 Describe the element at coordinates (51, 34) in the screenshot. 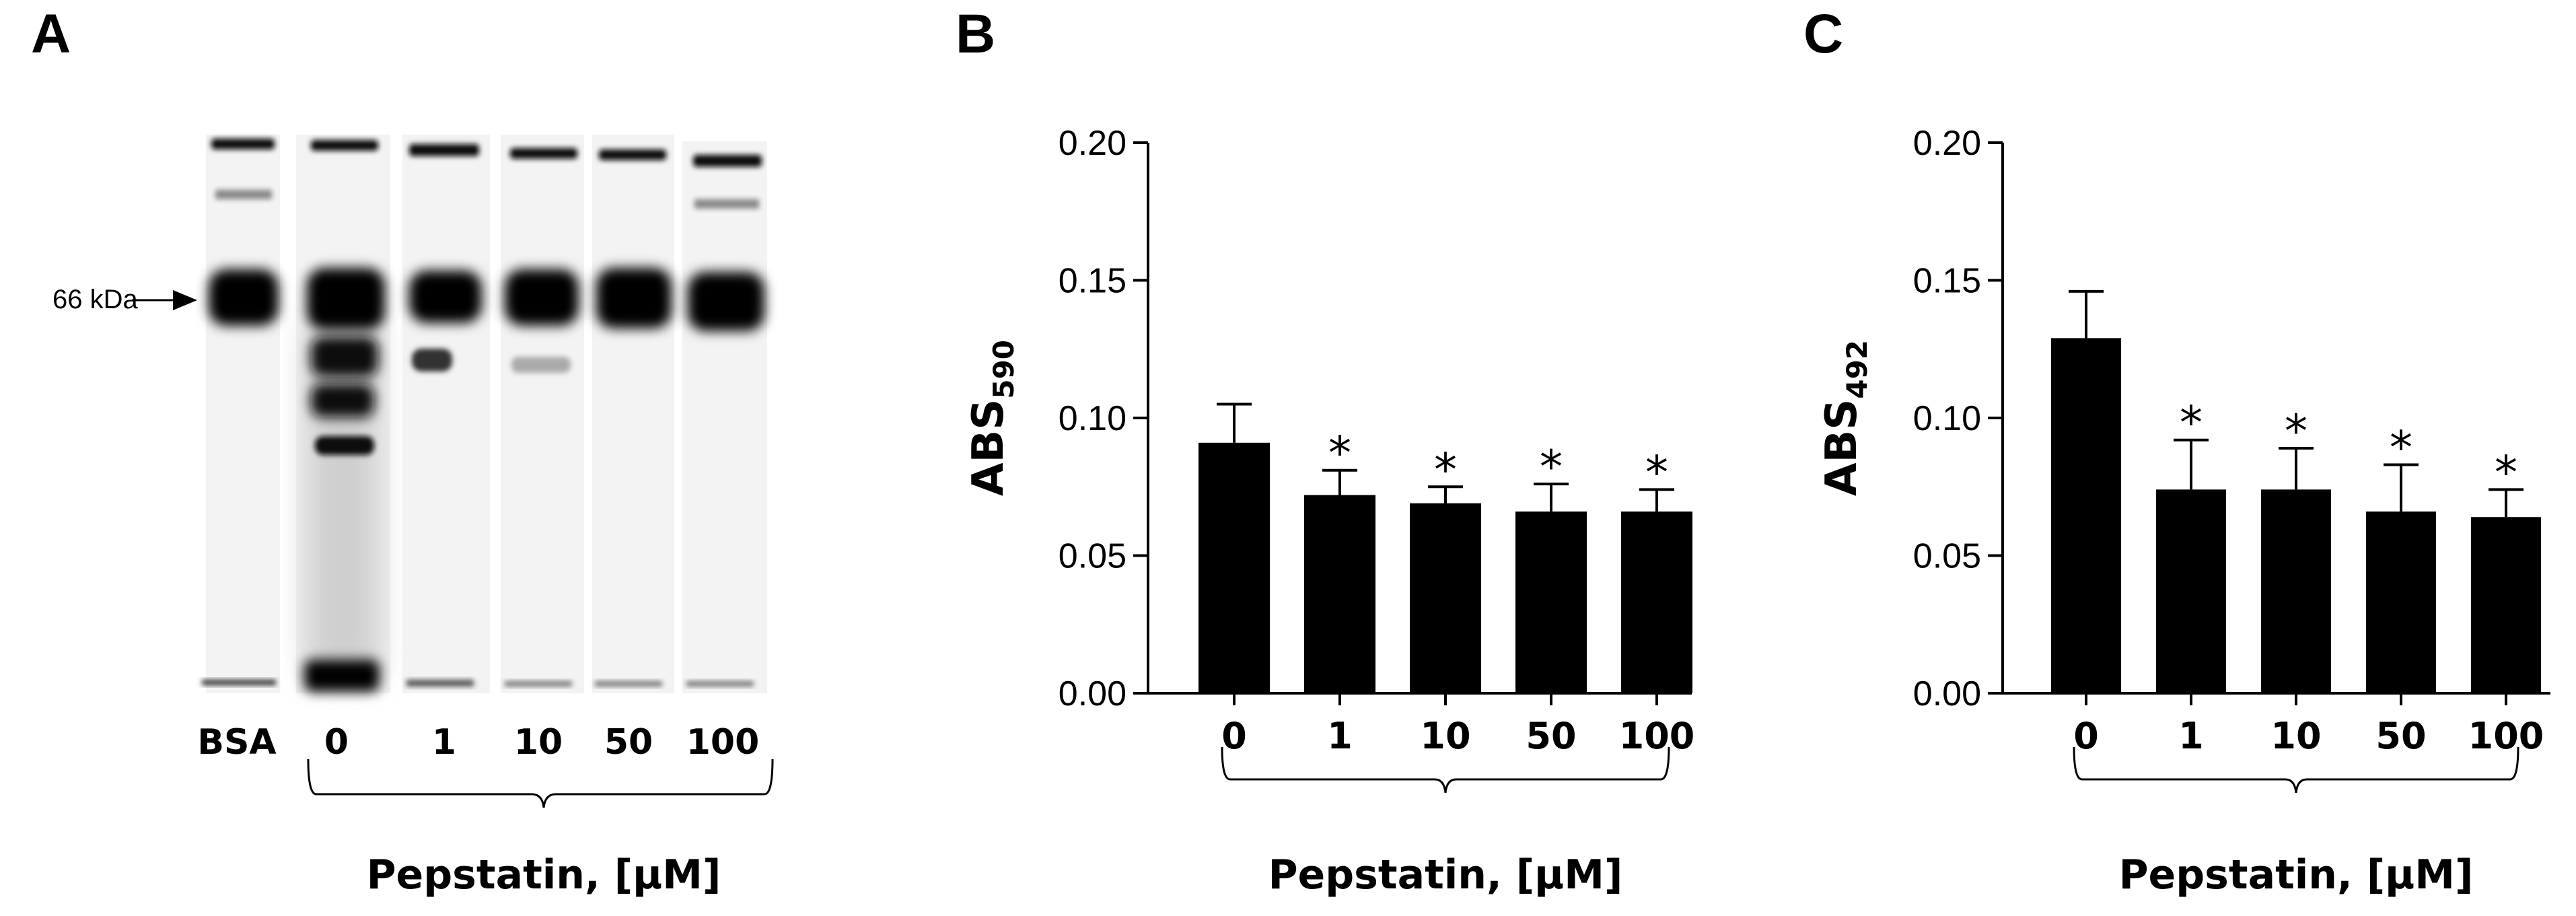

I see `panel-letter-a: A` at that location.